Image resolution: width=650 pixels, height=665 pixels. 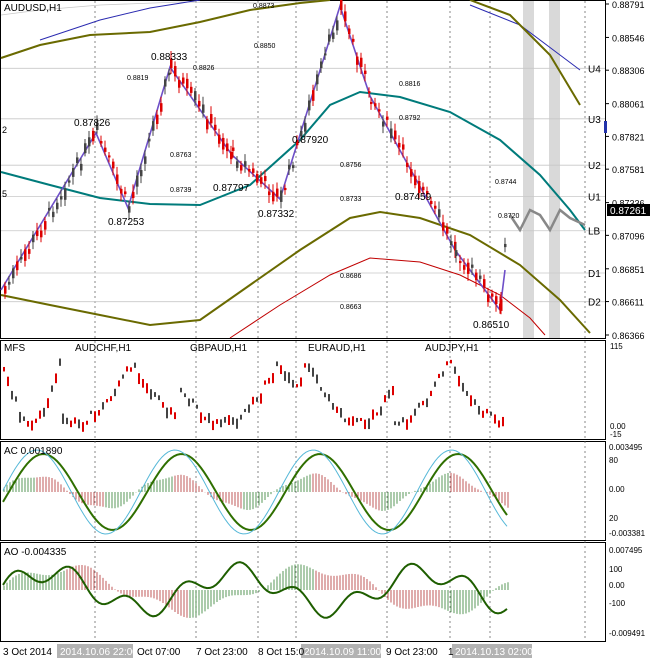 What do you see at coordinates (231, 188) in the screenshot?
I see `swing-label: 0.87797` at bounding box center [231, 188].